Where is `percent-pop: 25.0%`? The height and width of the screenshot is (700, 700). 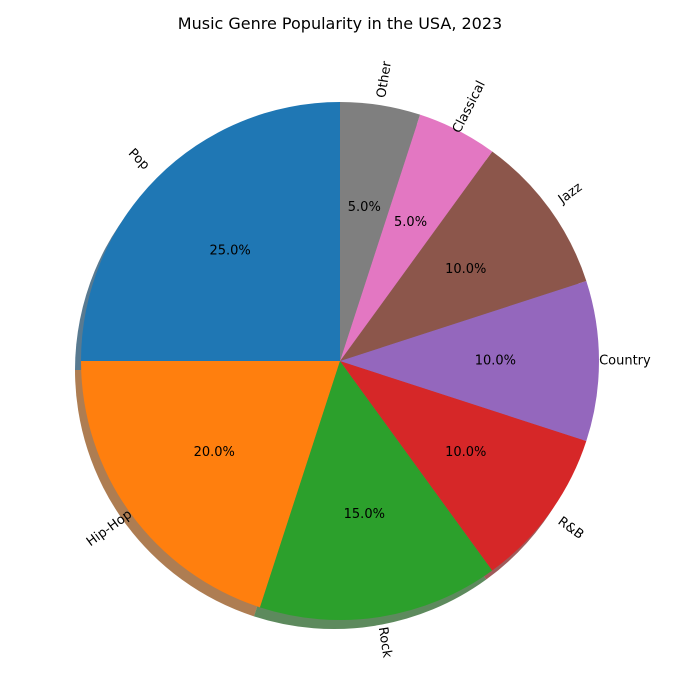
percent-pop: 25.0% is located at coordinates (229, 251).